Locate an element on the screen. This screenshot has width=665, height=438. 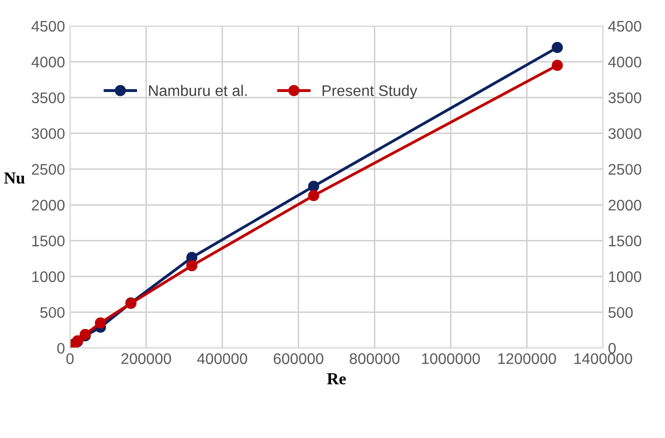
y-tick-label: 4500 is located at coordinates (48, 26).